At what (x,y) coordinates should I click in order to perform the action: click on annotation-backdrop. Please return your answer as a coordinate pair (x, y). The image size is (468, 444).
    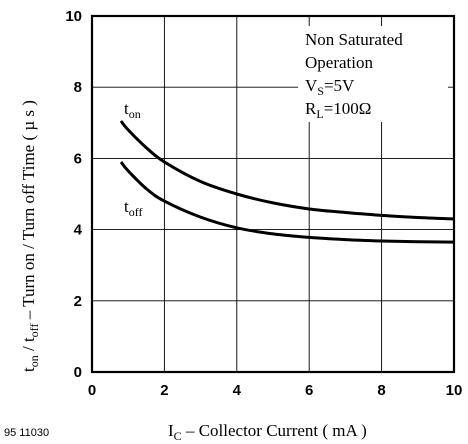
    Looking at the image, I should click on (373, 74).